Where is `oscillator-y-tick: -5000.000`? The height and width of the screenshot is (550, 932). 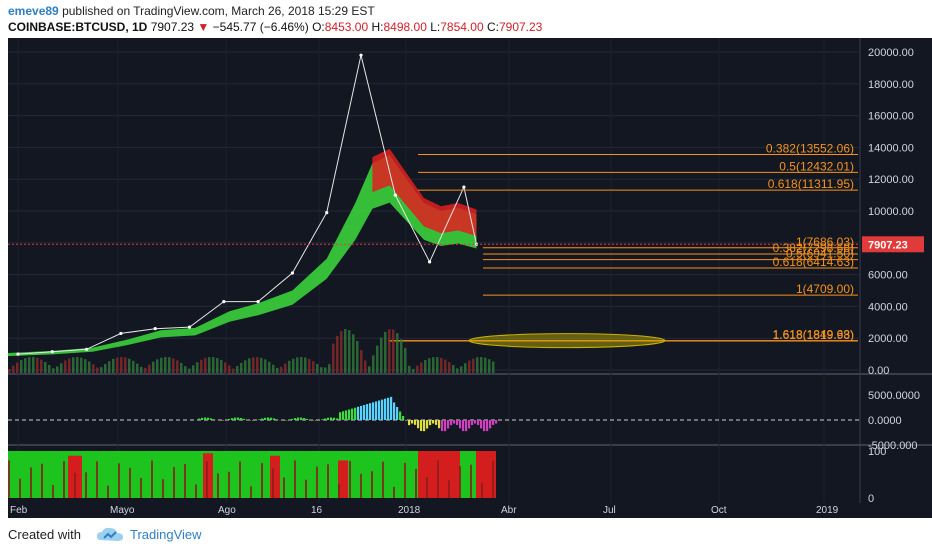 oscillator-y-tick: -5000.000 is located at coordinates (893, 446).